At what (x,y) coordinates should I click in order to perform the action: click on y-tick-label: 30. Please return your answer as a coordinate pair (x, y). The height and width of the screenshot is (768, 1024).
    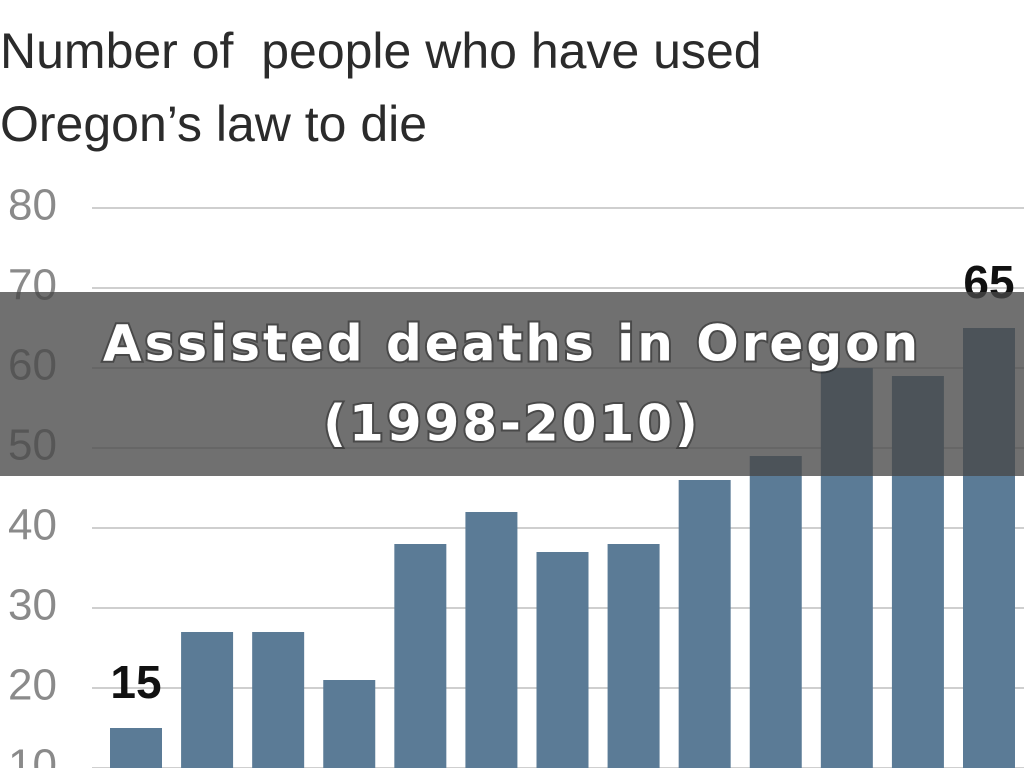
    Looking at the image, I should click on (32, 605).